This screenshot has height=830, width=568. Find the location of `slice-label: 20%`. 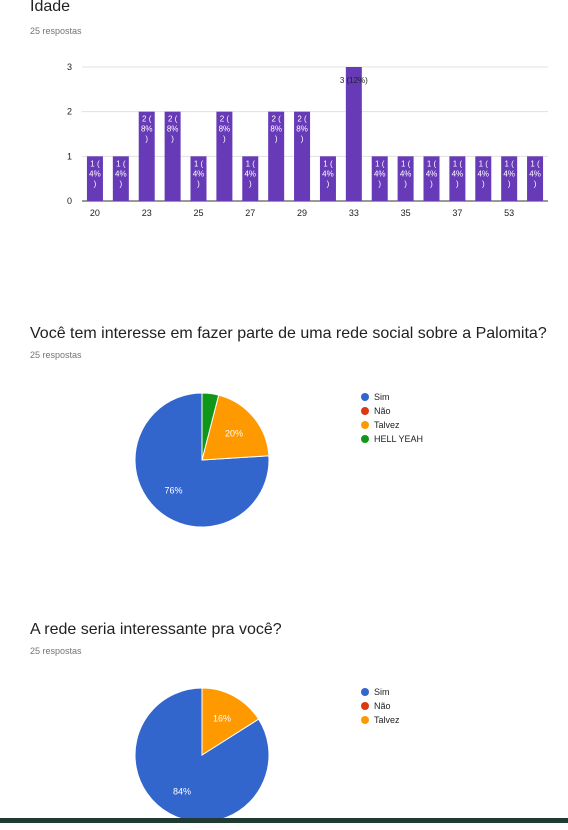

slice-label: 20% is located at coordinates (234, 434).